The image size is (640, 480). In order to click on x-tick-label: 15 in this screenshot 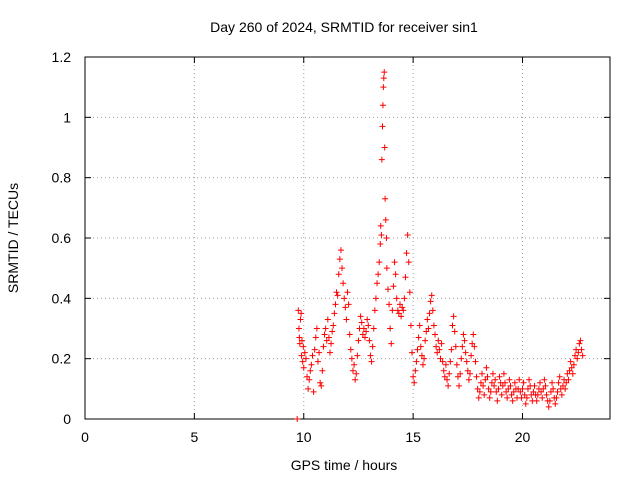, I will do `click(413, 437)`.